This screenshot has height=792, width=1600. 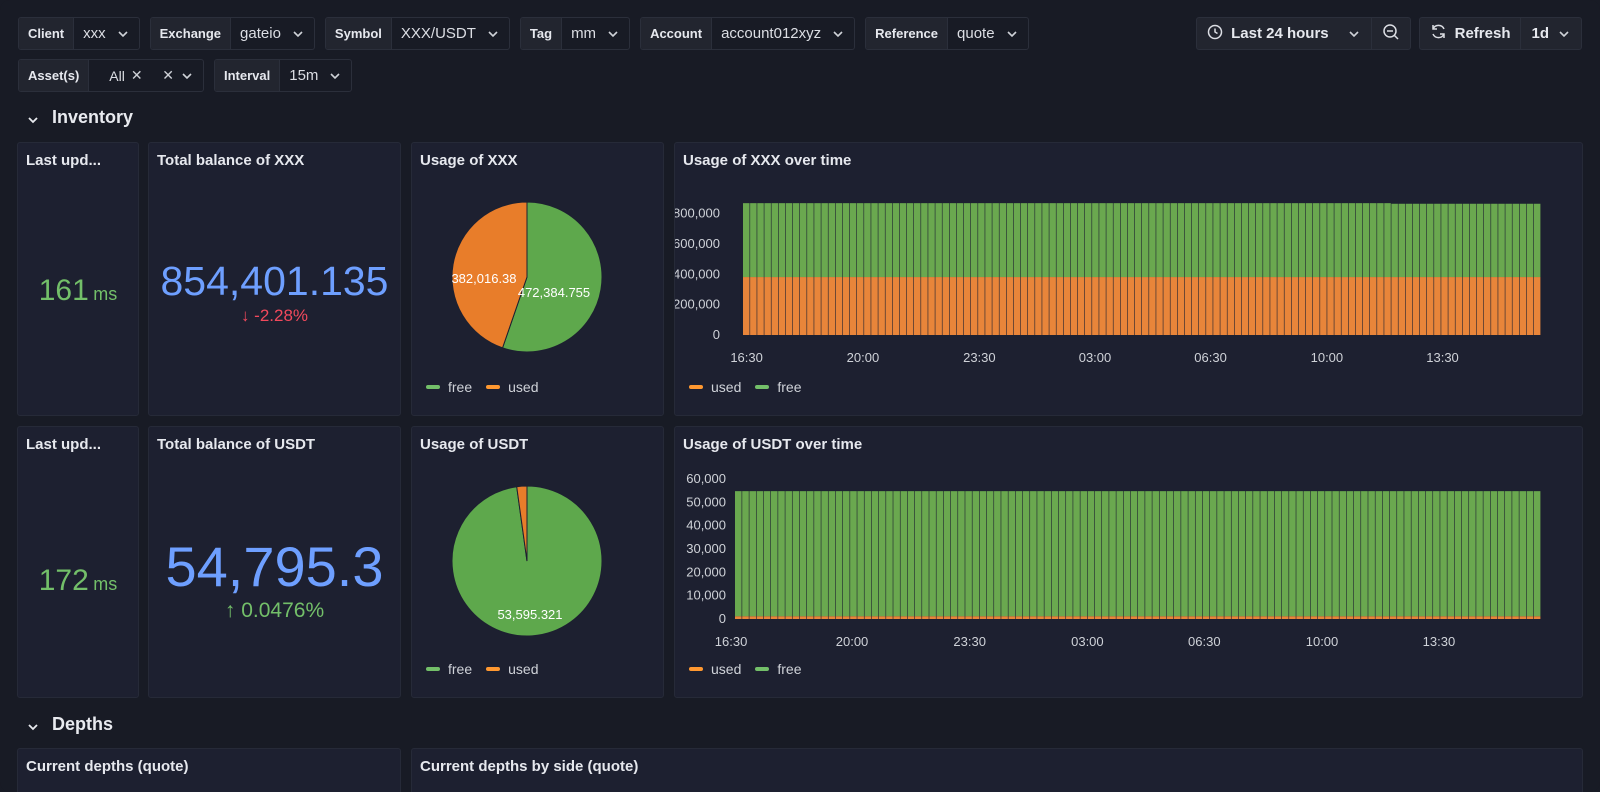 I want to click on var-reference: Reference quote, so click(x=947, y=33).